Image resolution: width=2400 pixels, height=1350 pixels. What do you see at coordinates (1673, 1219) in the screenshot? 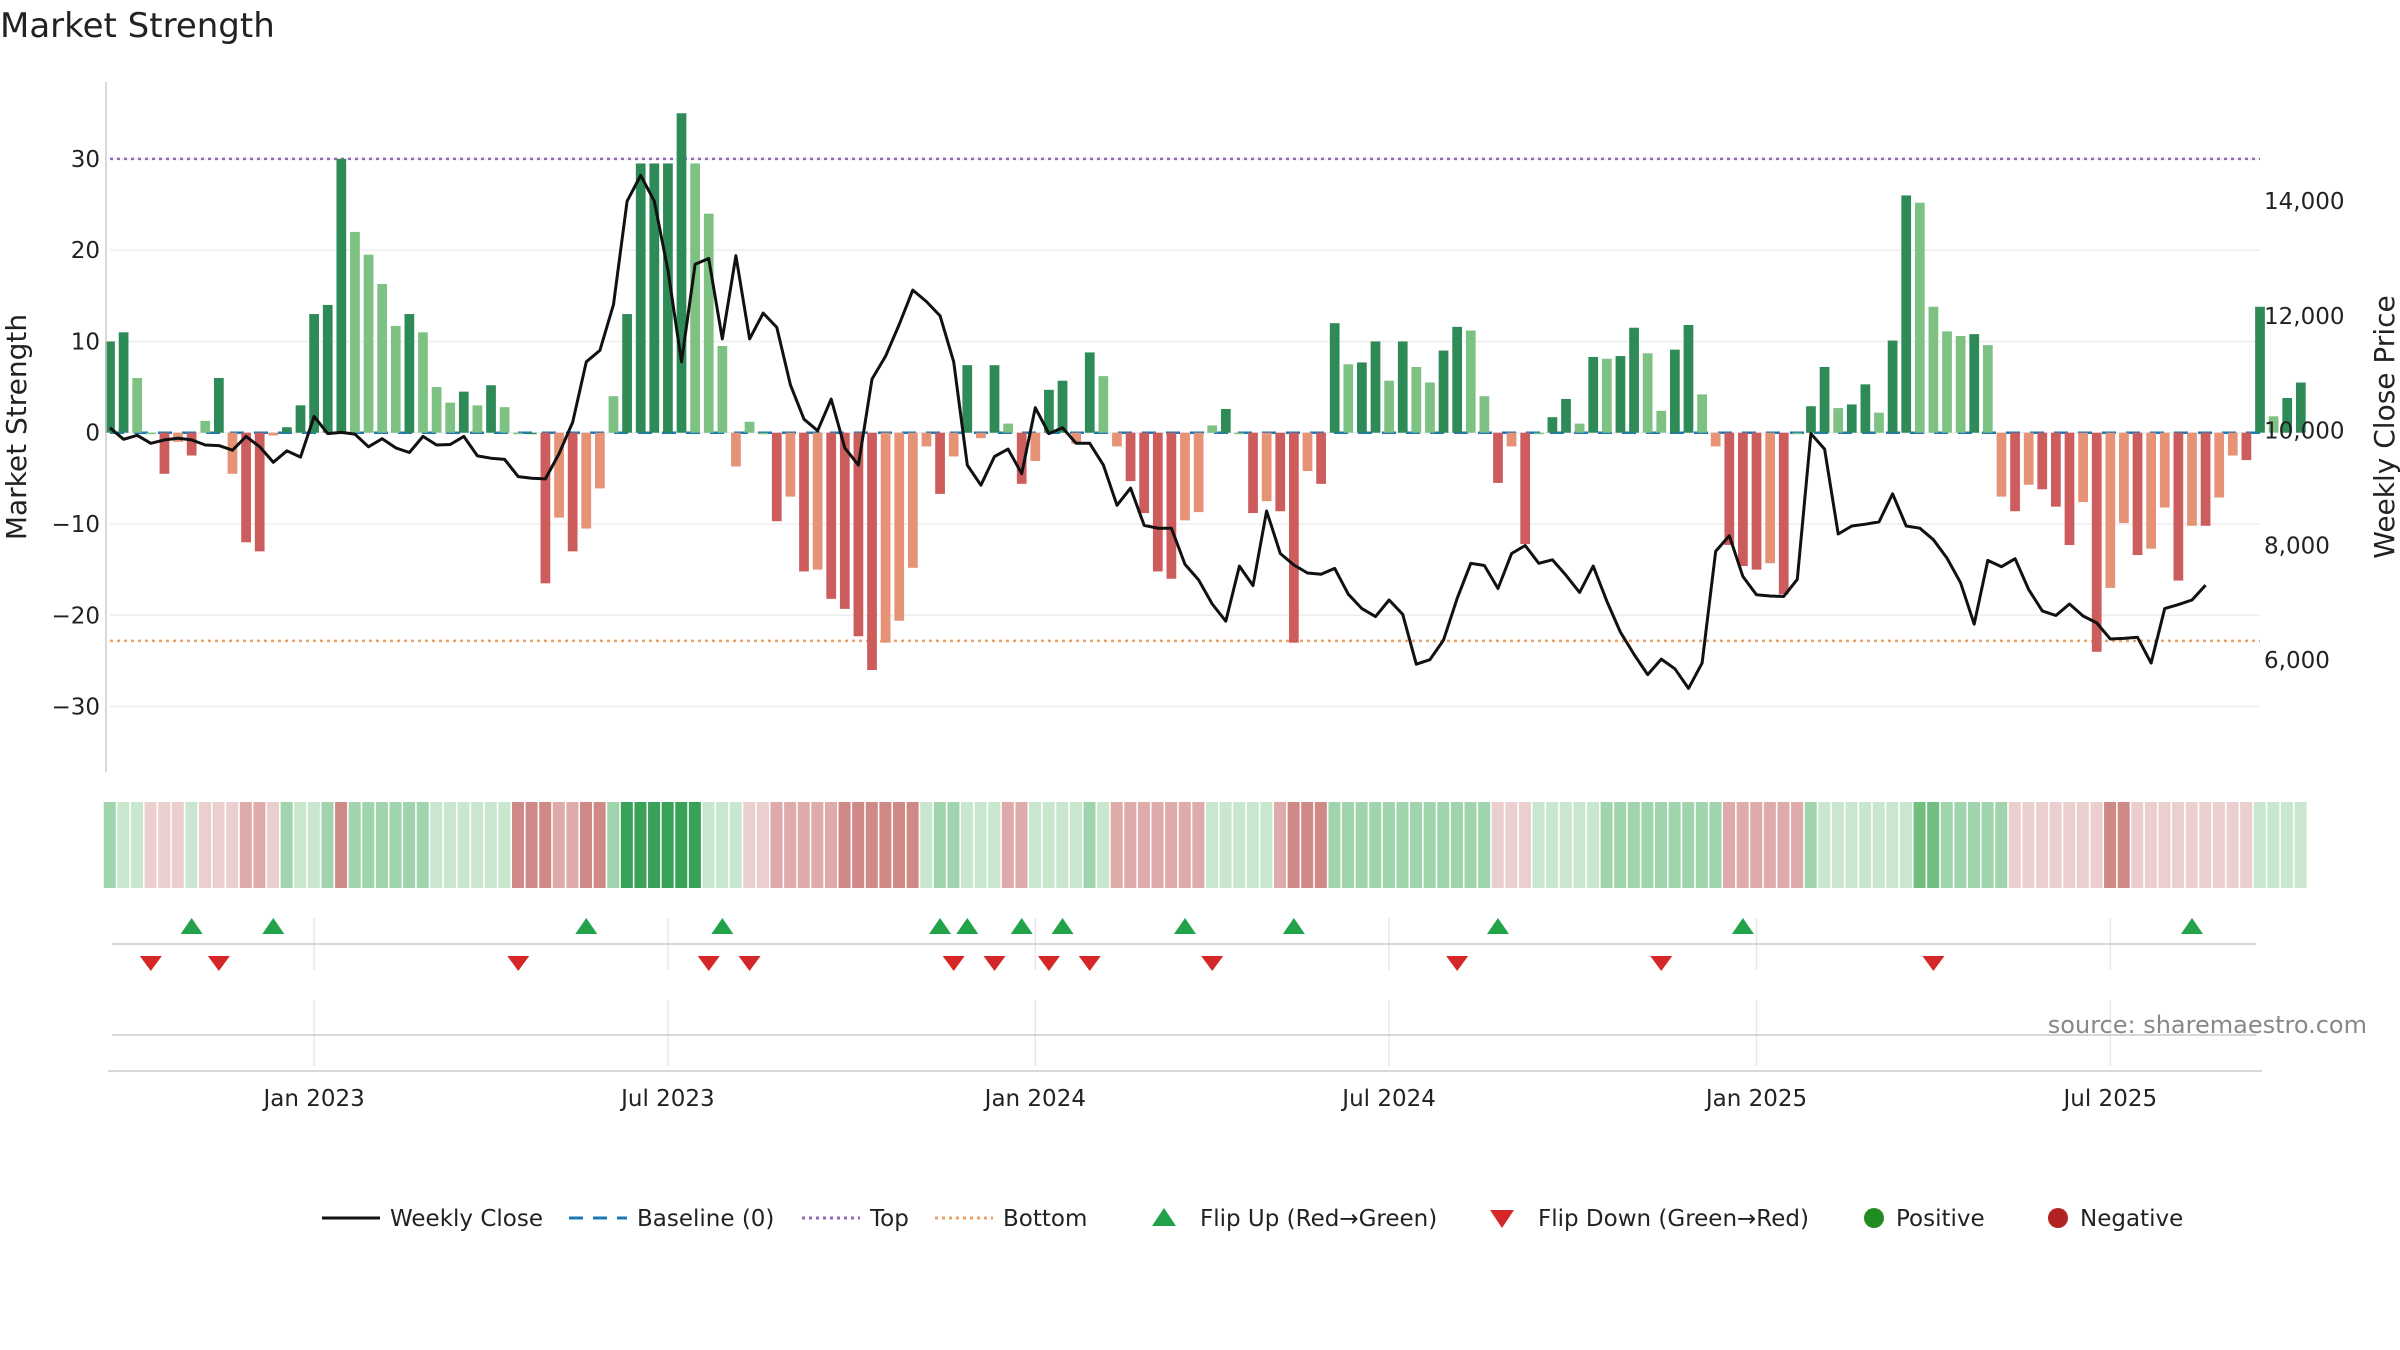
I see `legend-label: Flip Down (Green→Red)` at bounding box center [1673, 1219].